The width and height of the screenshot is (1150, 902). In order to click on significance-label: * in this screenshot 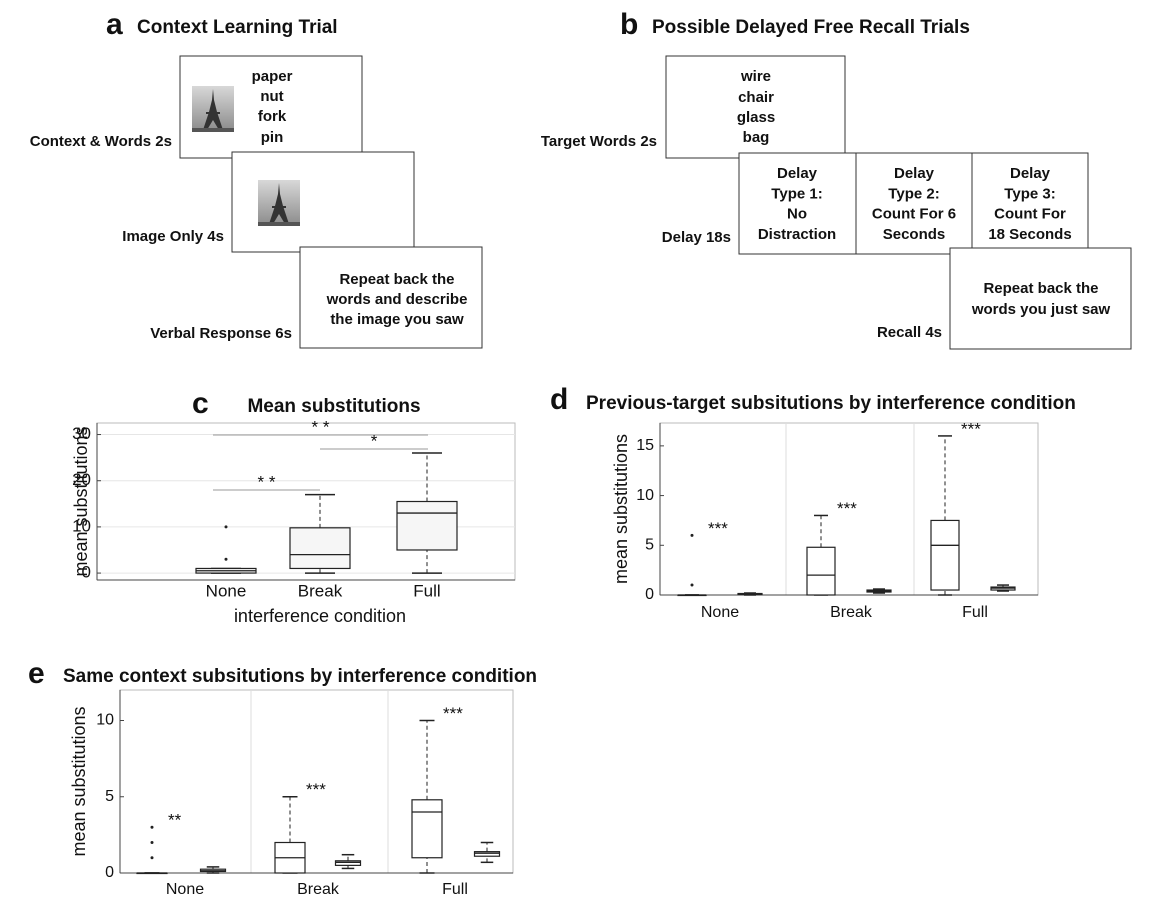, I will do `click(374, 440)`.